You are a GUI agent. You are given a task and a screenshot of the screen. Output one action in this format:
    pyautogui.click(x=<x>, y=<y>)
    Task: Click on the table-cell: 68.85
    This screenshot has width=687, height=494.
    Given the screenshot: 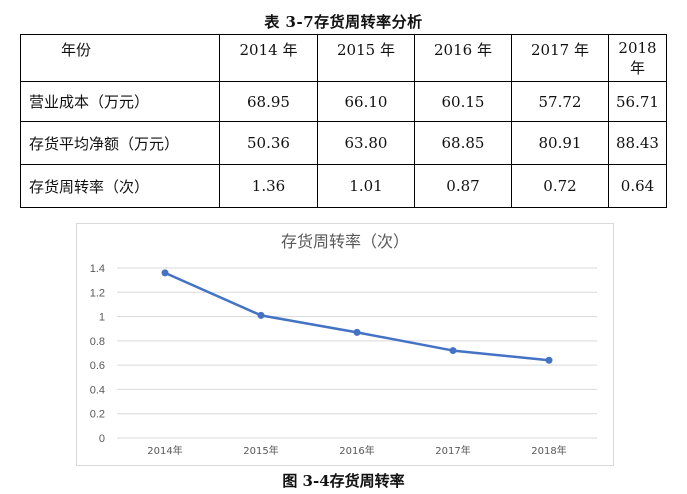 What is the action you would take?
    pyautogui.click(x=463, y=143)
    